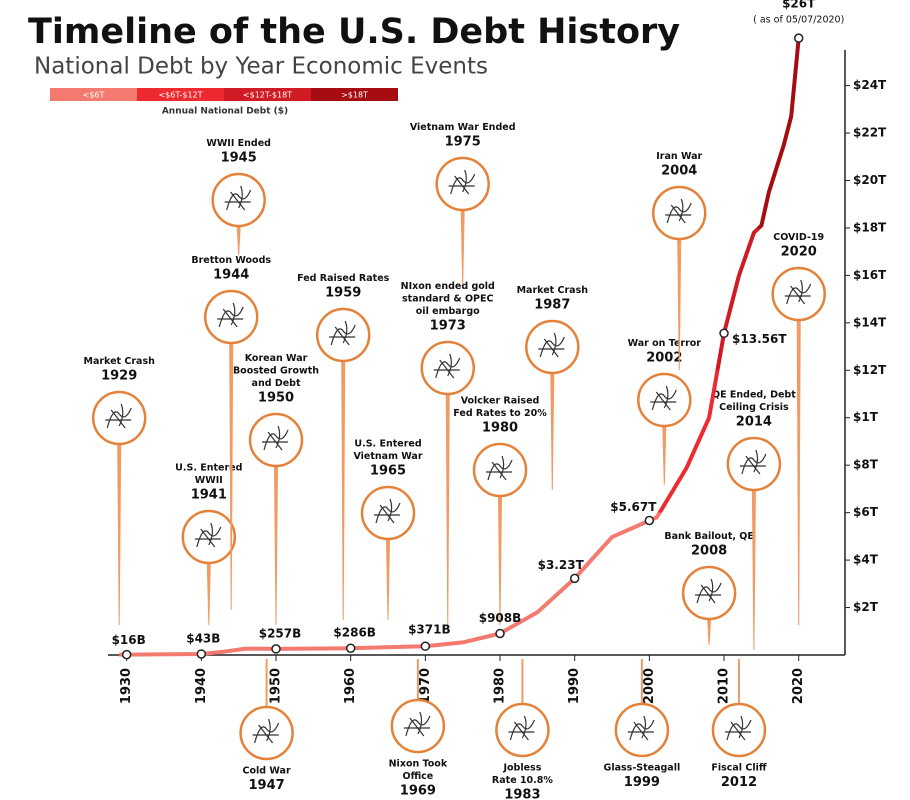  What do you see at coordinates (500, 401) in the screenshot?
I see `event-title: Volcker Raised` at bounding box center [500, 401].